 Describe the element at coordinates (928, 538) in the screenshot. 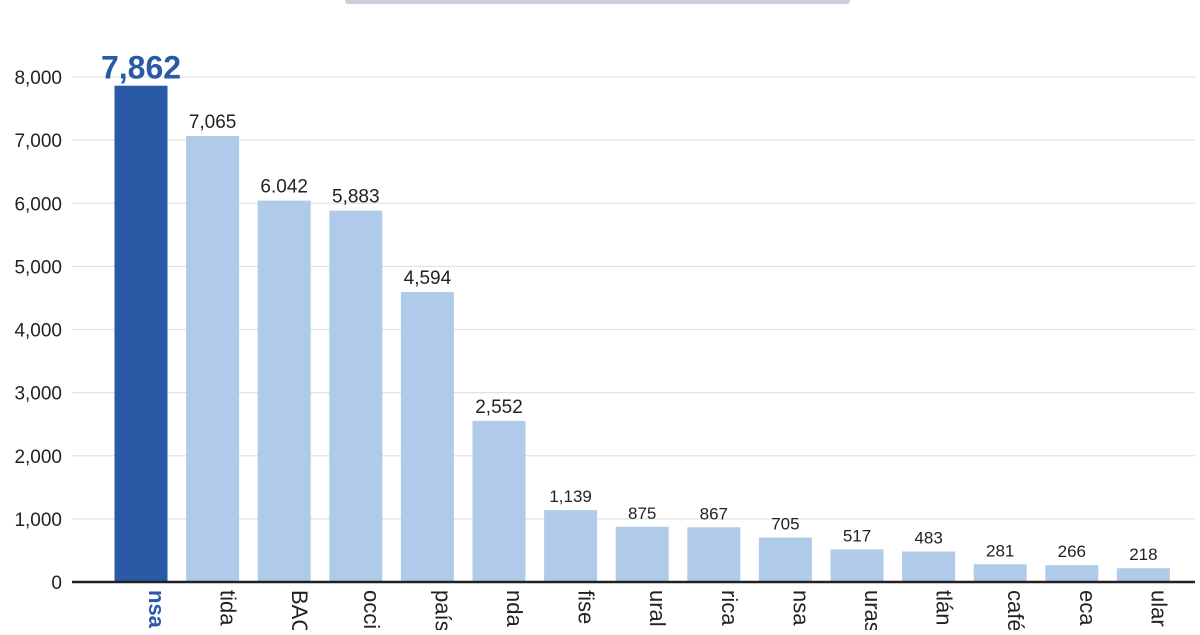

I see `bar-value-label: 483` at that location.